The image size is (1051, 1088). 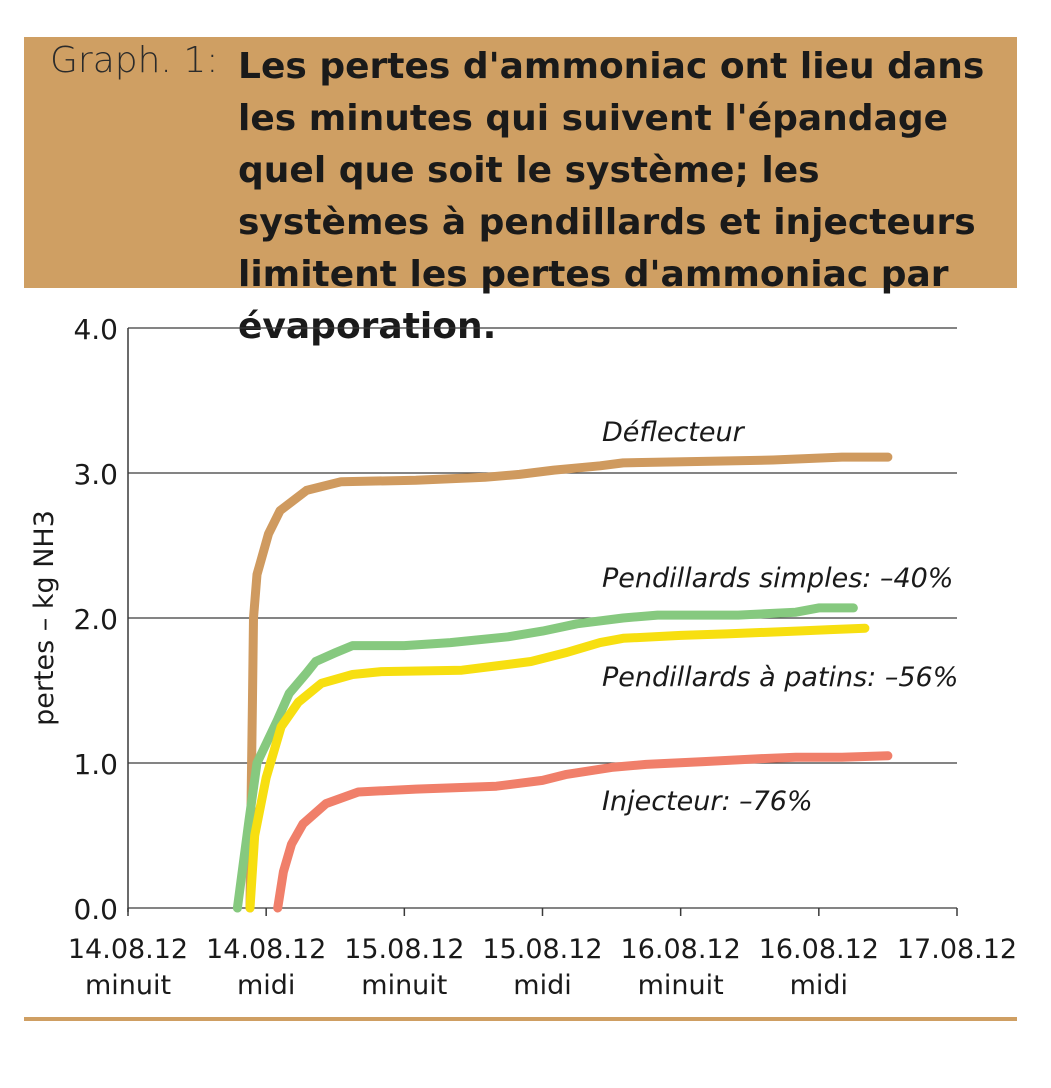 What do you see at coordinates (957, 949) in the screenshot?
I see `x-tick-date: 17.08.12` at bounding box center [957, 949].